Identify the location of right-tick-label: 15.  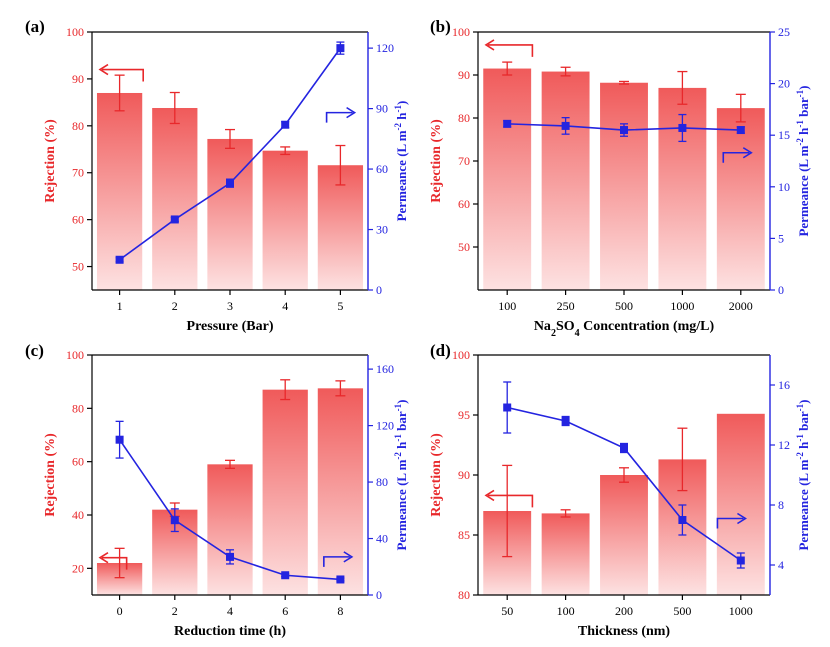
(784, 135).